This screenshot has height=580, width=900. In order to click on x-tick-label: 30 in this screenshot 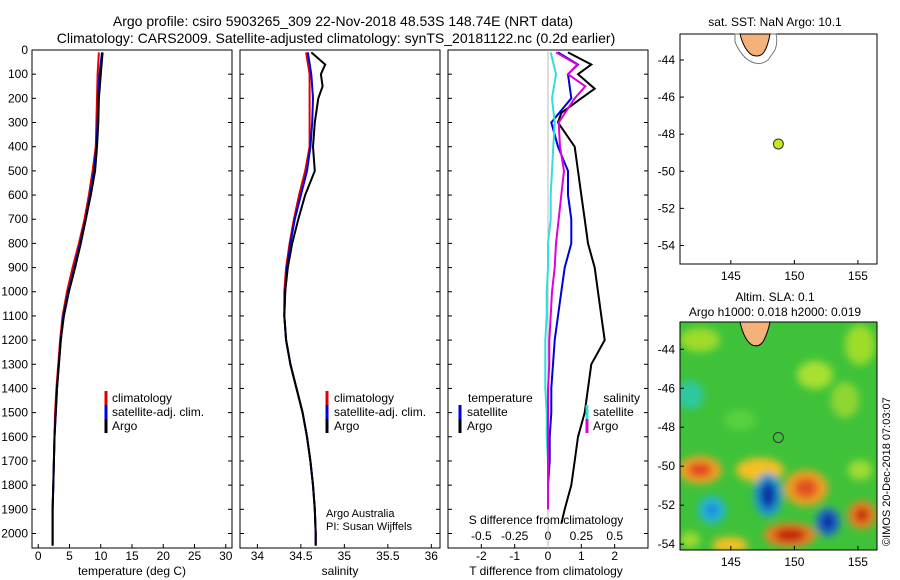, I will do `click(226, 556)`.